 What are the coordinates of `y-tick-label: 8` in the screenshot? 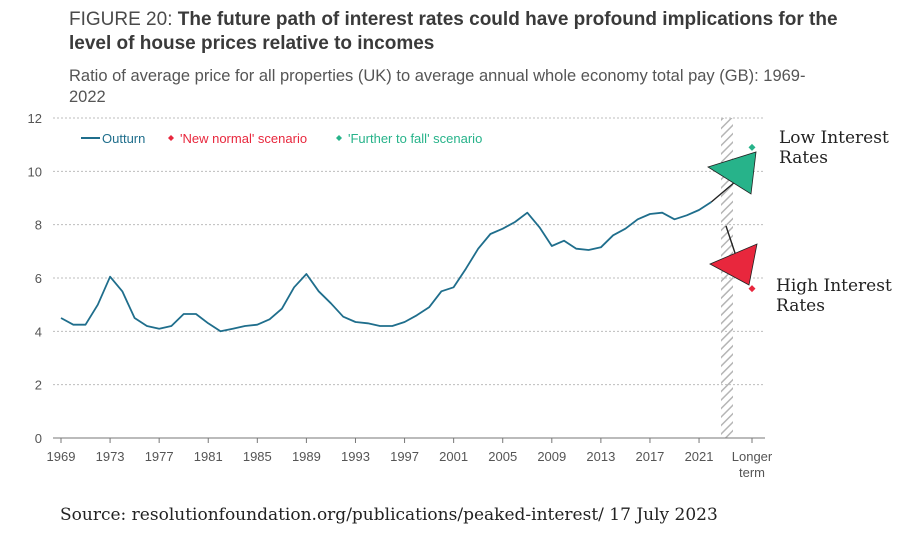 It's located at (38, 225).